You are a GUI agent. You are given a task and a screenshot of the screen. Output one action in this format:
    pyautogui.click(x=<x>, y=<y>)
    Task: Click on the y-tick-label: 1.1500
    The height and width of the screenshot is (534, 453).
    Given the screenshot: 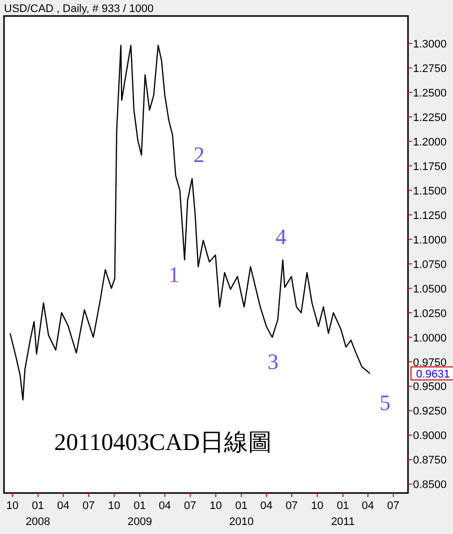 What is the action you would take?
    pyautogui.click(x=430, y=191)
    